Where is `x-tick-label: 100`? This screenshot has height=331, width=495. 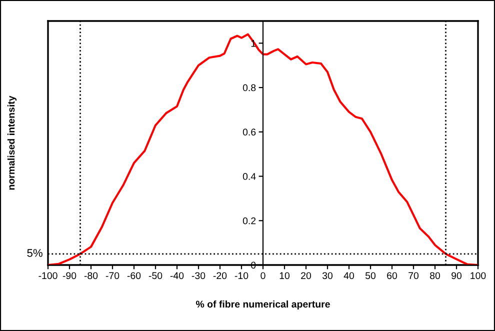
x-tick-label: 100 is located at coordinates (478, 276).